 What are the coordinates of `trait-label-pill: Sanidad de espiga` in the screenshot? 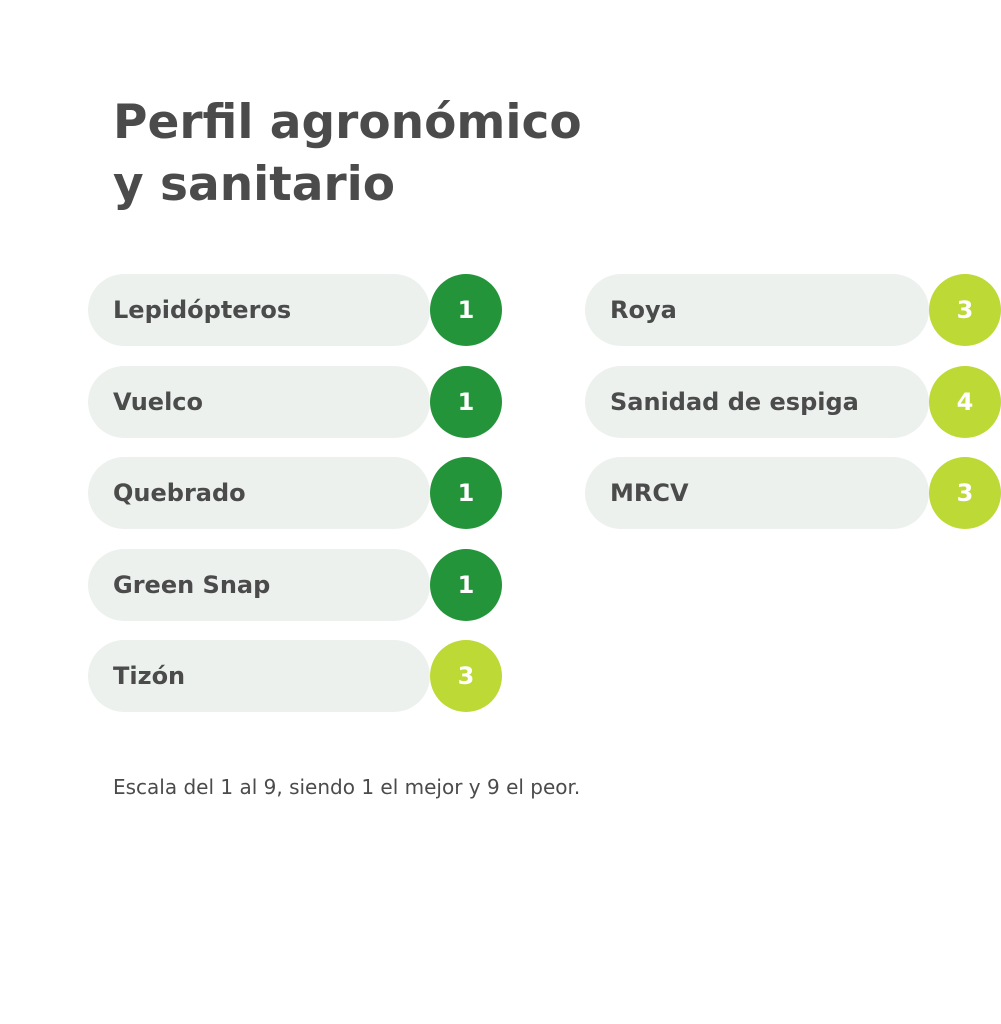 It's located at (757, 401).